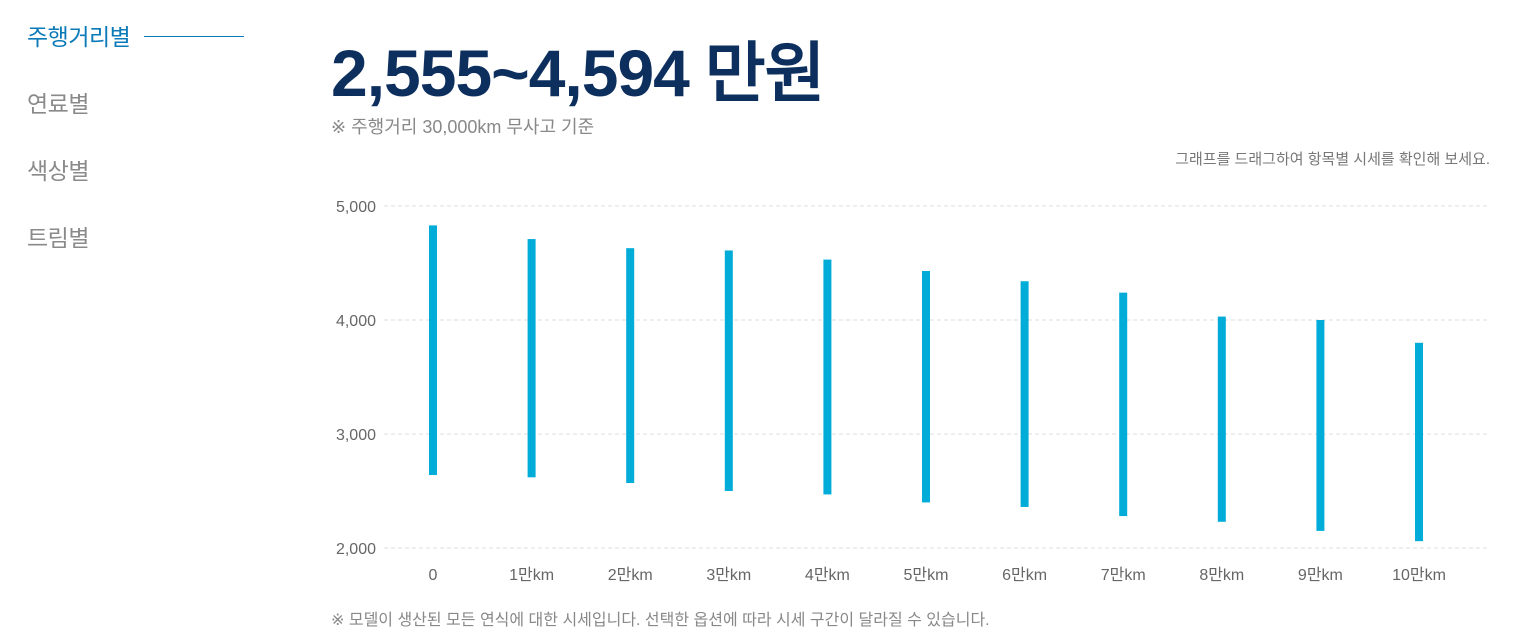  I want to click on y-tick-label: 2,000, so click(356, 549).